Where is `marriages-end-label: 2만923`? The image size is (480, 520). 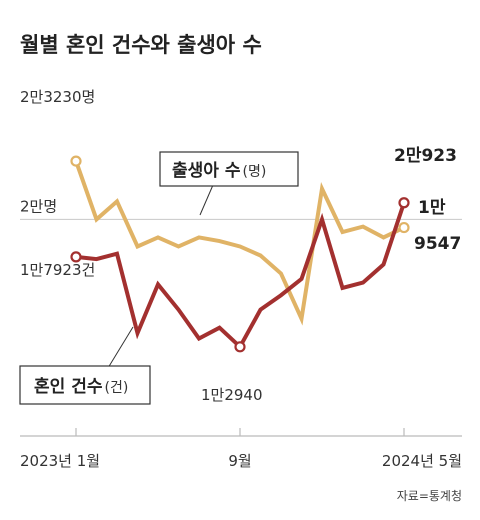 marriages-end-label: 2만923 is located at coordinates (425, 156).